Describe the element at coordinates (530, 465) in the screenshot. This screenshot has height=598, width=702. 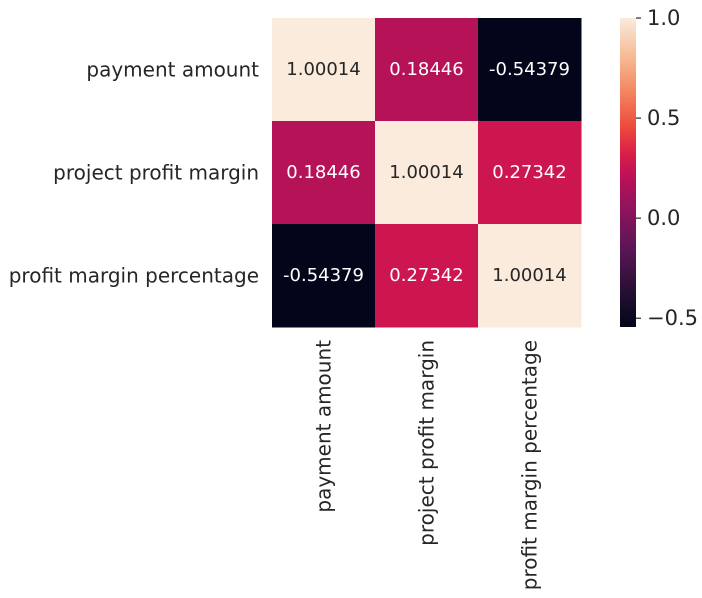
I see `column-tick-label: profit margin percentage` at that location.